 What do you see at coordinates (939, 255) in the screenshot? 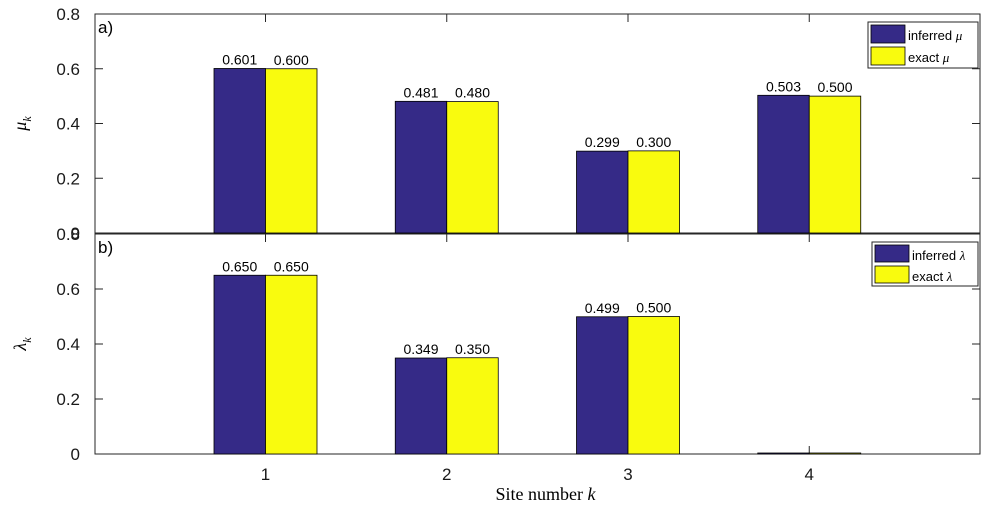
I see `legend-entry: inferred λ` at bounding box center [939, 255].